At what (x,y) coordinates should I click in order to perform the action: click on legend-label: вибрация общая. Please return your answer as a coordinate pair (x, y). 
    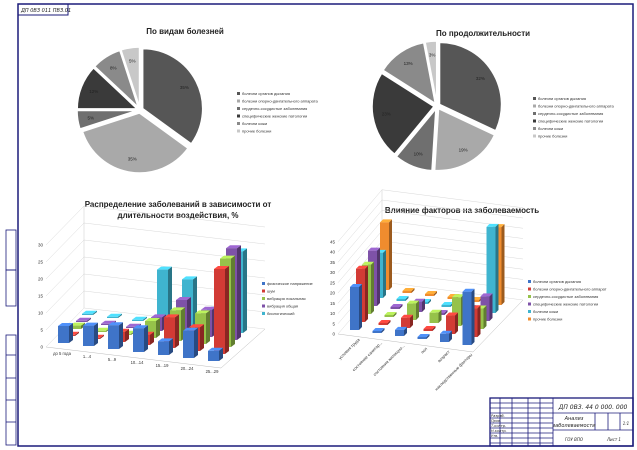
    Looking at the image, I should click on (282, 306).